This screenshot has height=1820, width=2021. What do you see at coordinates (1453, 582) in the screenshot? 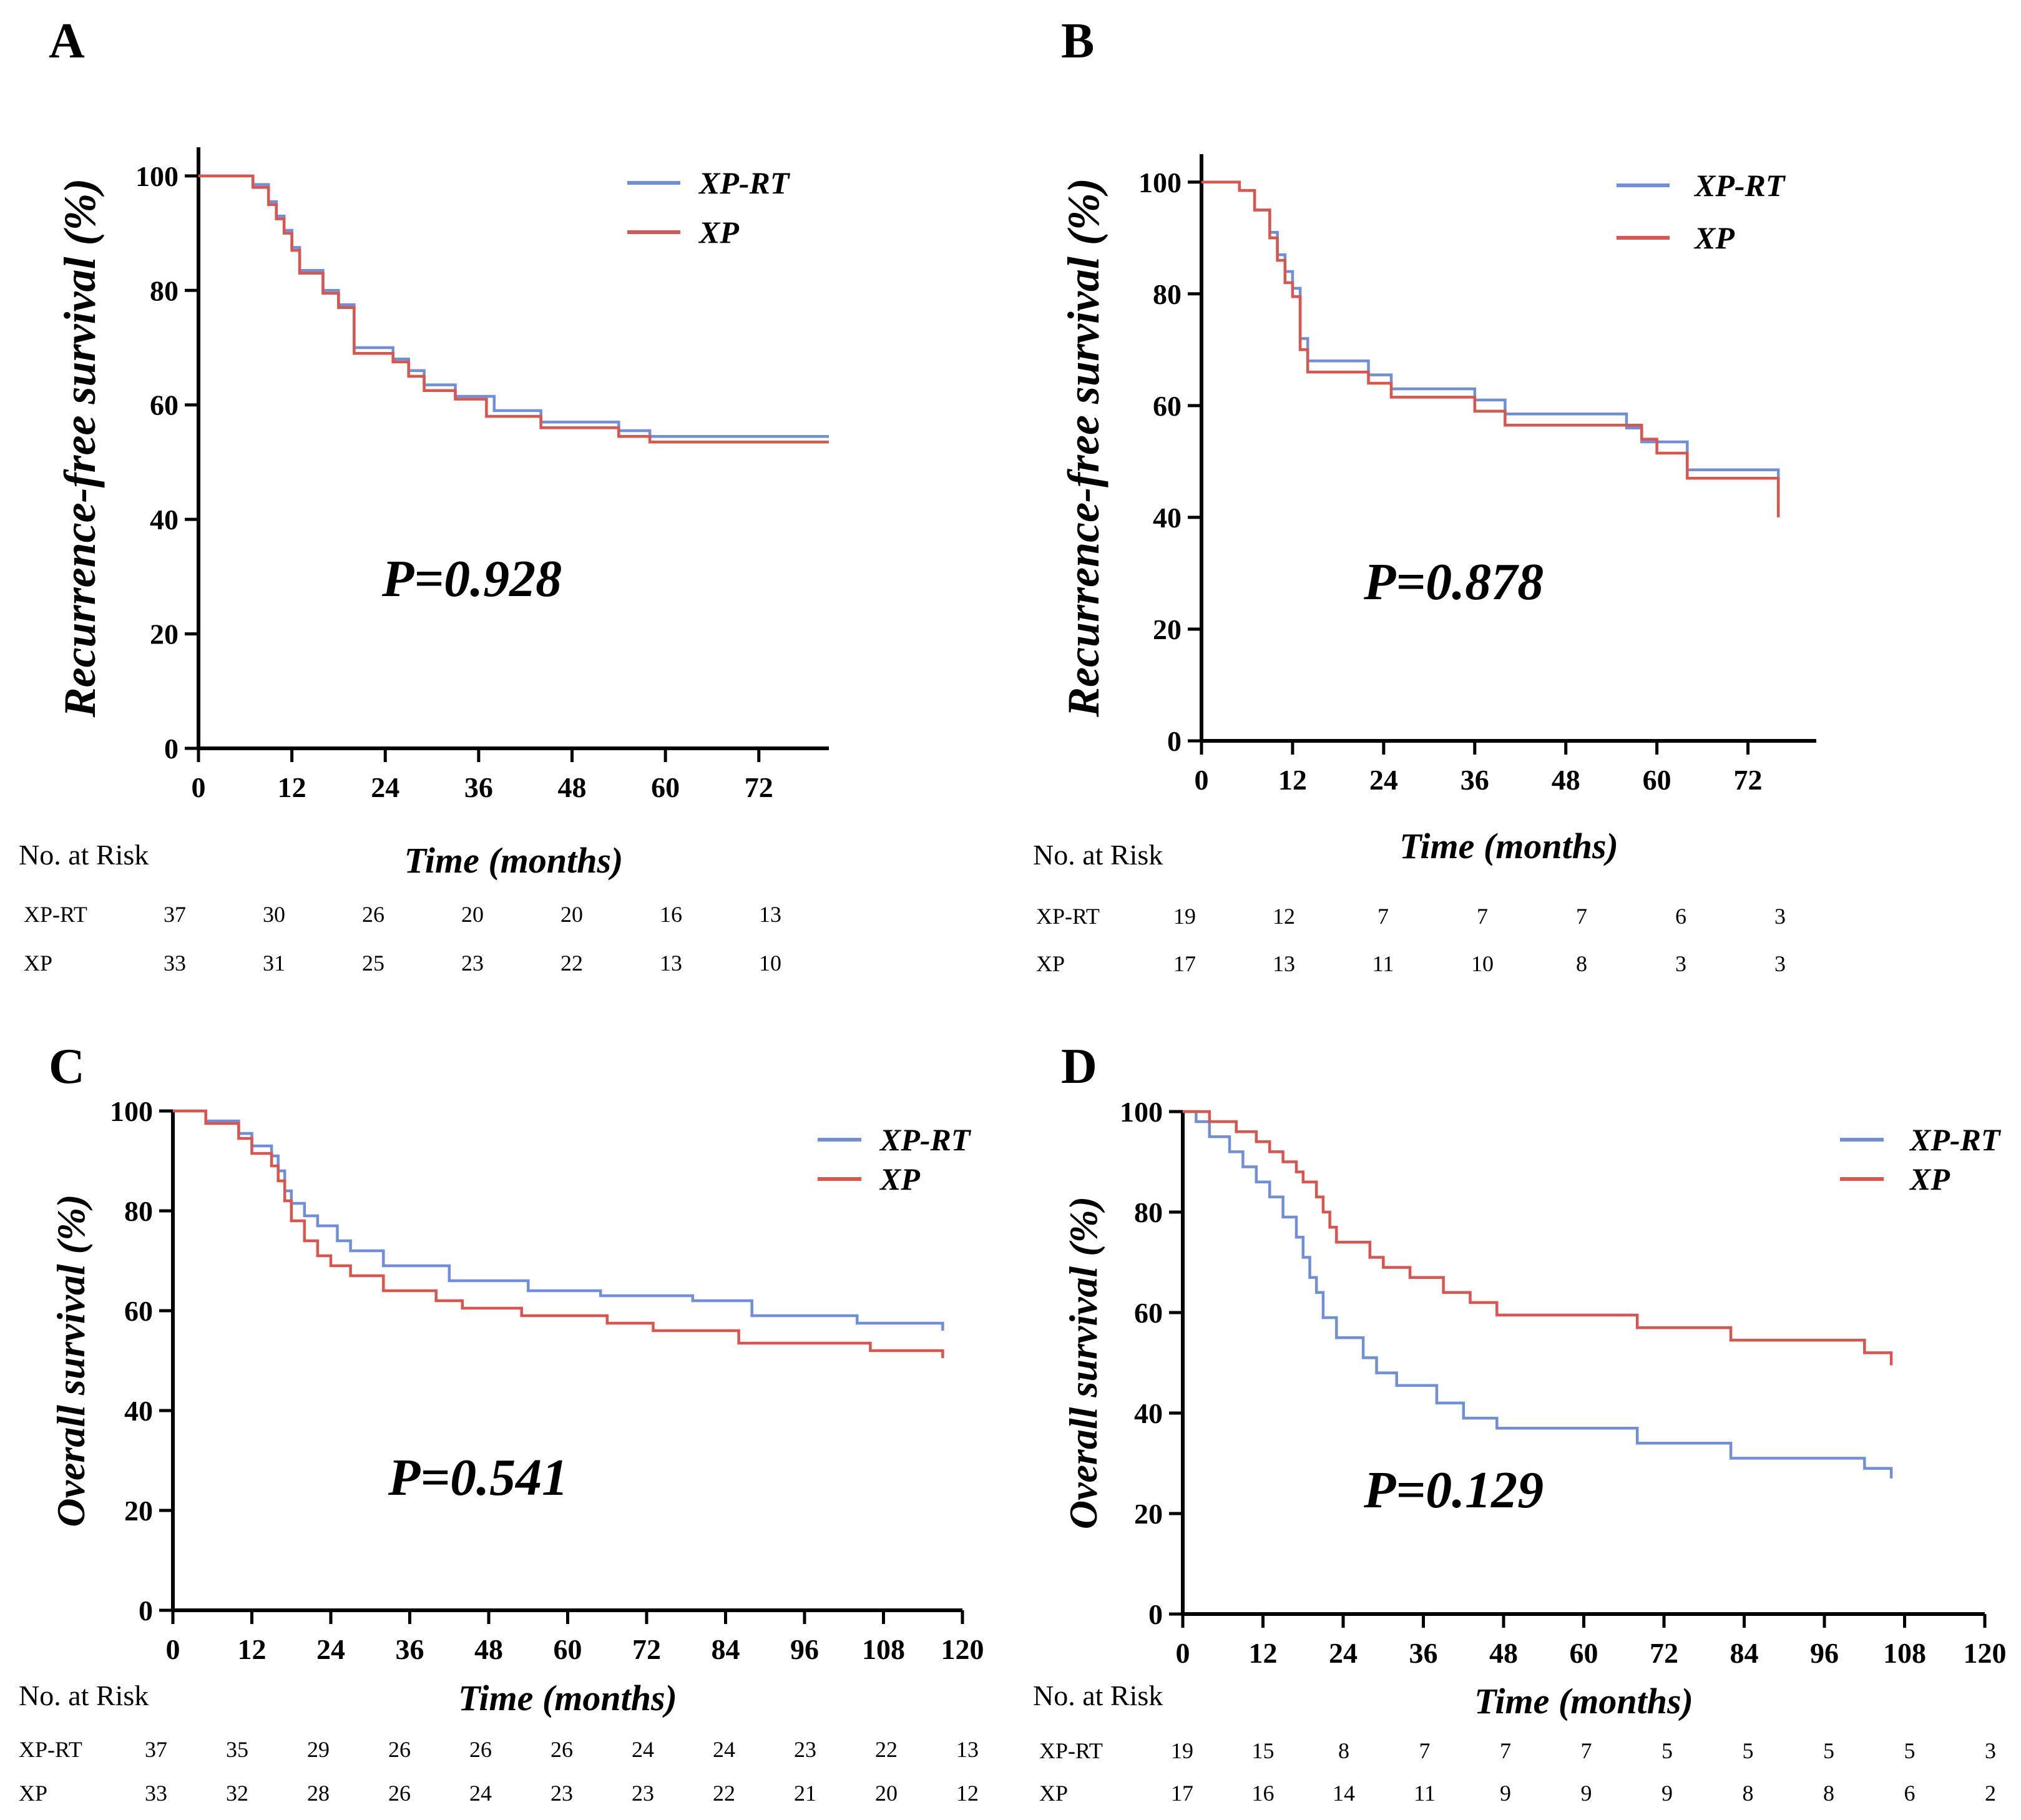
I see `p-value: P=0.878` at bounding box center [1453, 582].